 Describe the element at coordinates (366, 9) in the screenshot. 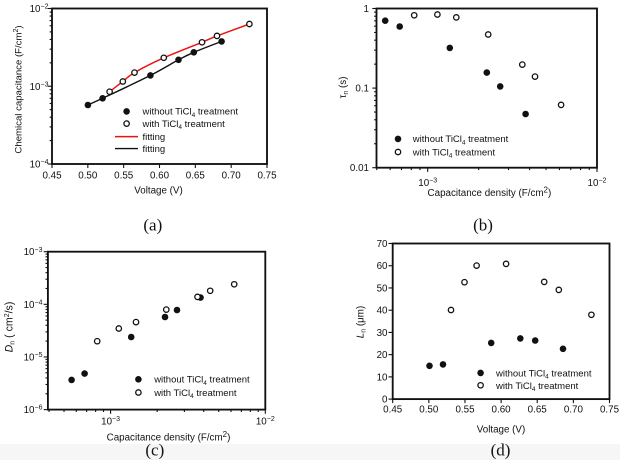

I see `svg-text: 1` at that location.